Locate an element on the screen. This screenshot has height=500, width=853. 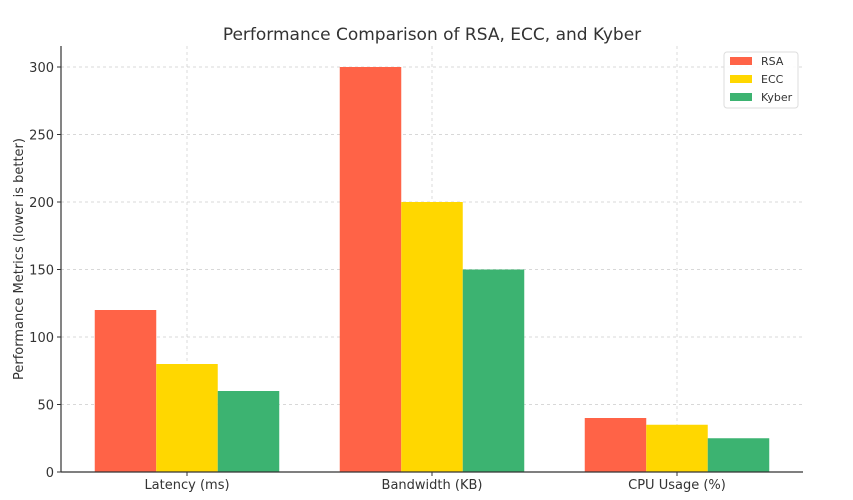
y-axis-label: Performance Metrics (lower is better) is located at coordinates (19, 259).